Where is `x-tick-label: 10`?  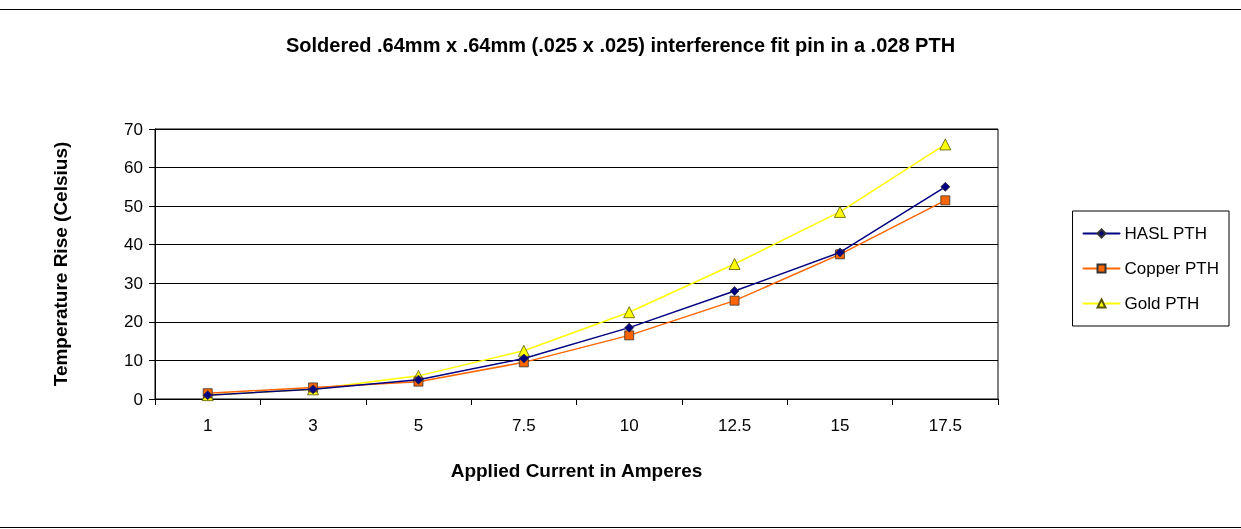
x-tick-label: 10 is located at coordinates (629, 425).